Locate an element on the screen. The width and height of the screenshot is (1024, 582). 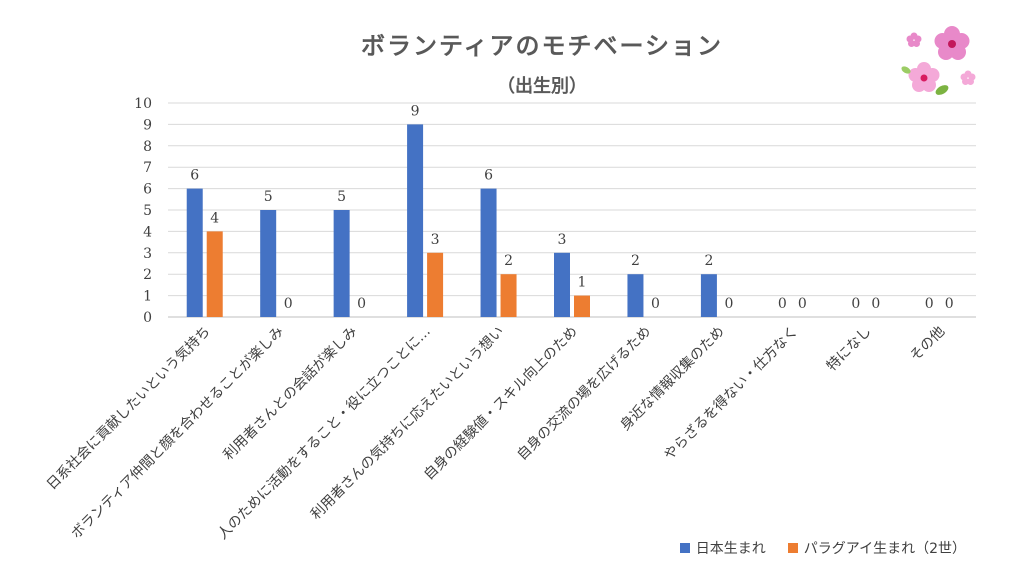
data-label: 4 is located at coordinates (214, 218).